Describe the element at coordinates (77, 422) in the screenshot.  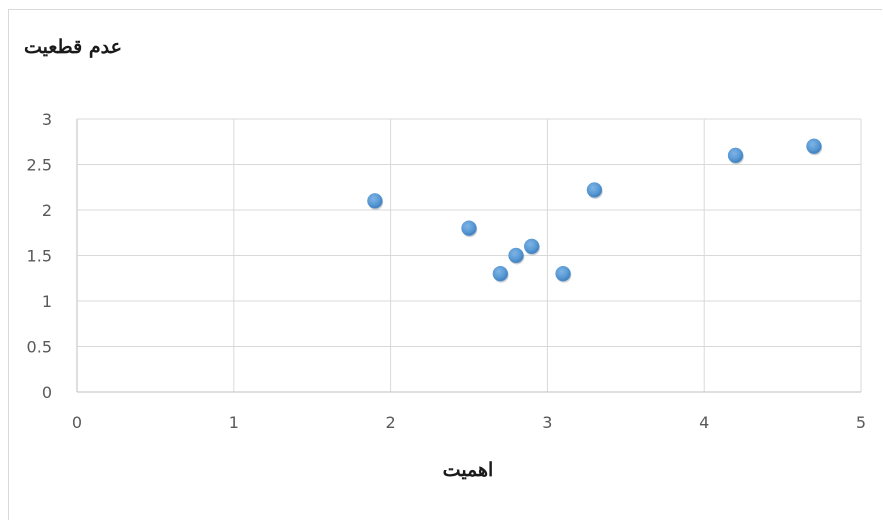
I see `x-tick-label: 0` at that location.